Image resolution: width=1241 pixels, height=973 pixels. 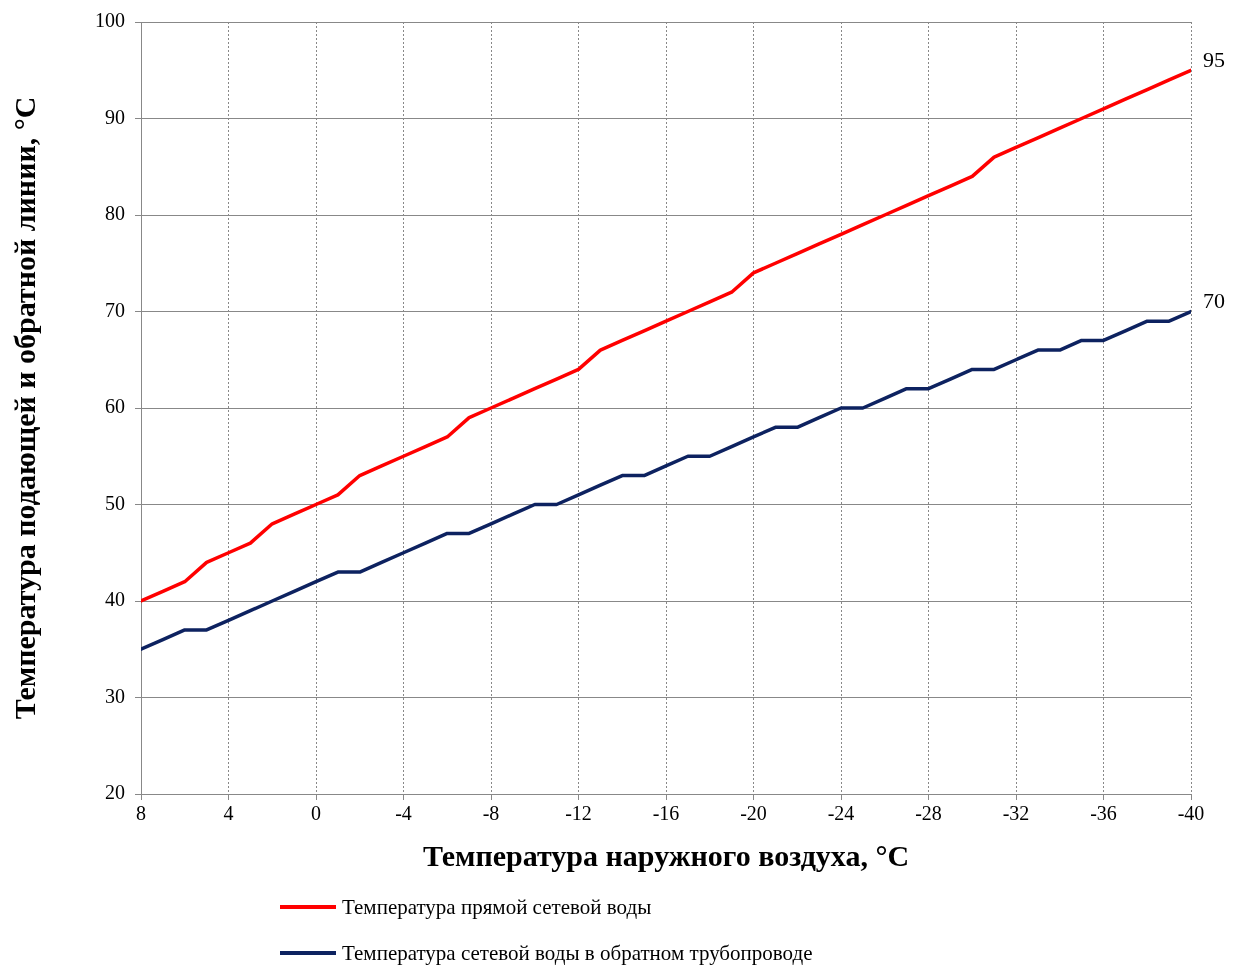 What do you see at coordinates (115, 792) in the screenshot?
I see `y-tick-label: 20` at bounding box center [115, 792].